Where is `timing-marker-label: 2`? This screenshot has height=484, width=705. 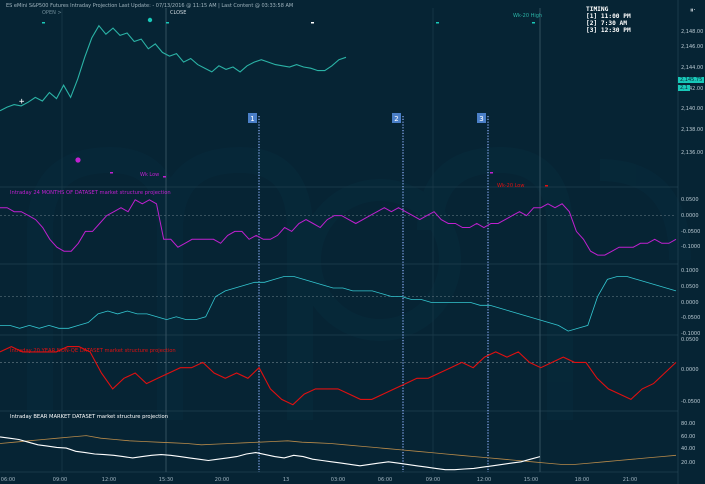 timing-marker-label: 2 is located at coordinates (396, 119).